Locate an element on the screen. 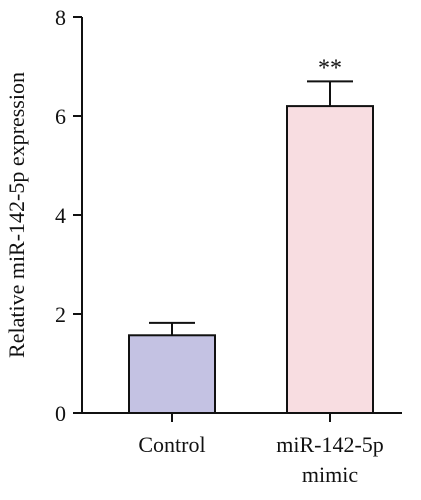 The image size is (421, 500). y-ticks: 0 2 4 6 8 is located at coordinates (68, 215).